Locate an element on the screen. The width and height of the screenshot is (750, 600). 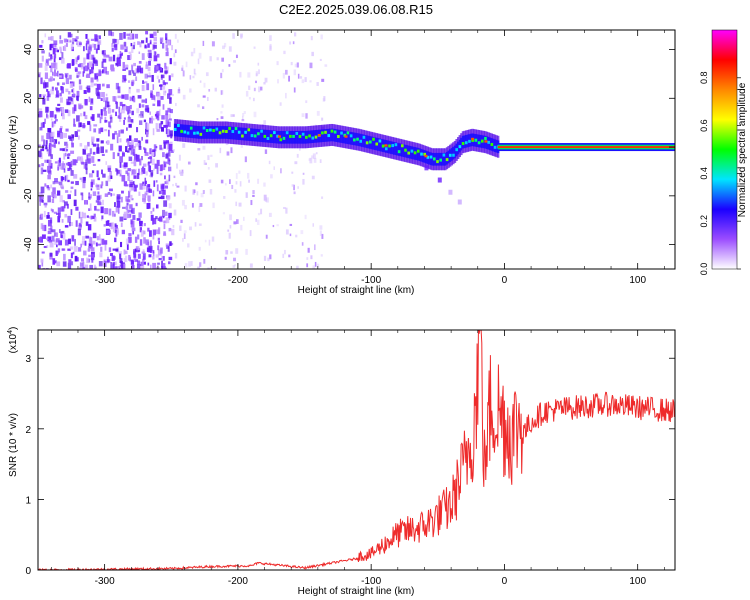
x-tick-label: -300 is located at coordinates (105, 280).